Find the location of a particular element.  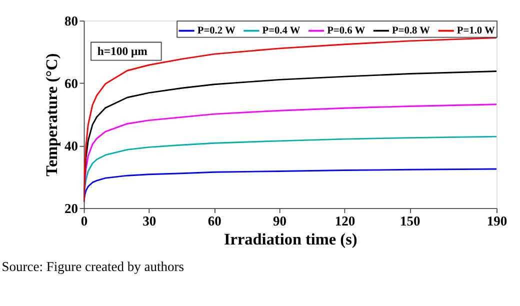

y-tick-label: 40 is located at coordinates (71, 146).